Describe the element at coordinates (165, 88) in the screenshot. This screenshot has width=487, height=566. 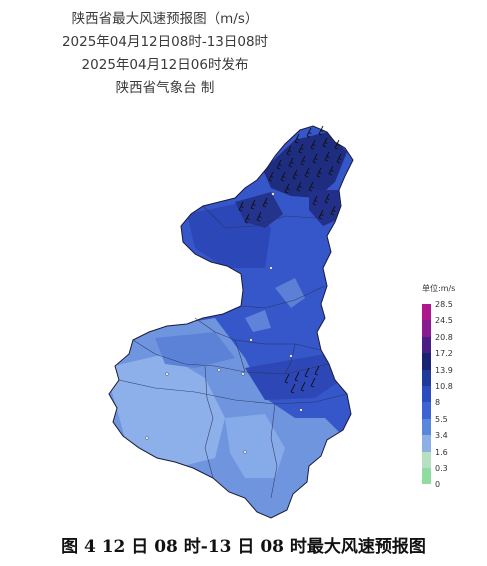
I see `issuer: 陕西省气象台 制` at that location.